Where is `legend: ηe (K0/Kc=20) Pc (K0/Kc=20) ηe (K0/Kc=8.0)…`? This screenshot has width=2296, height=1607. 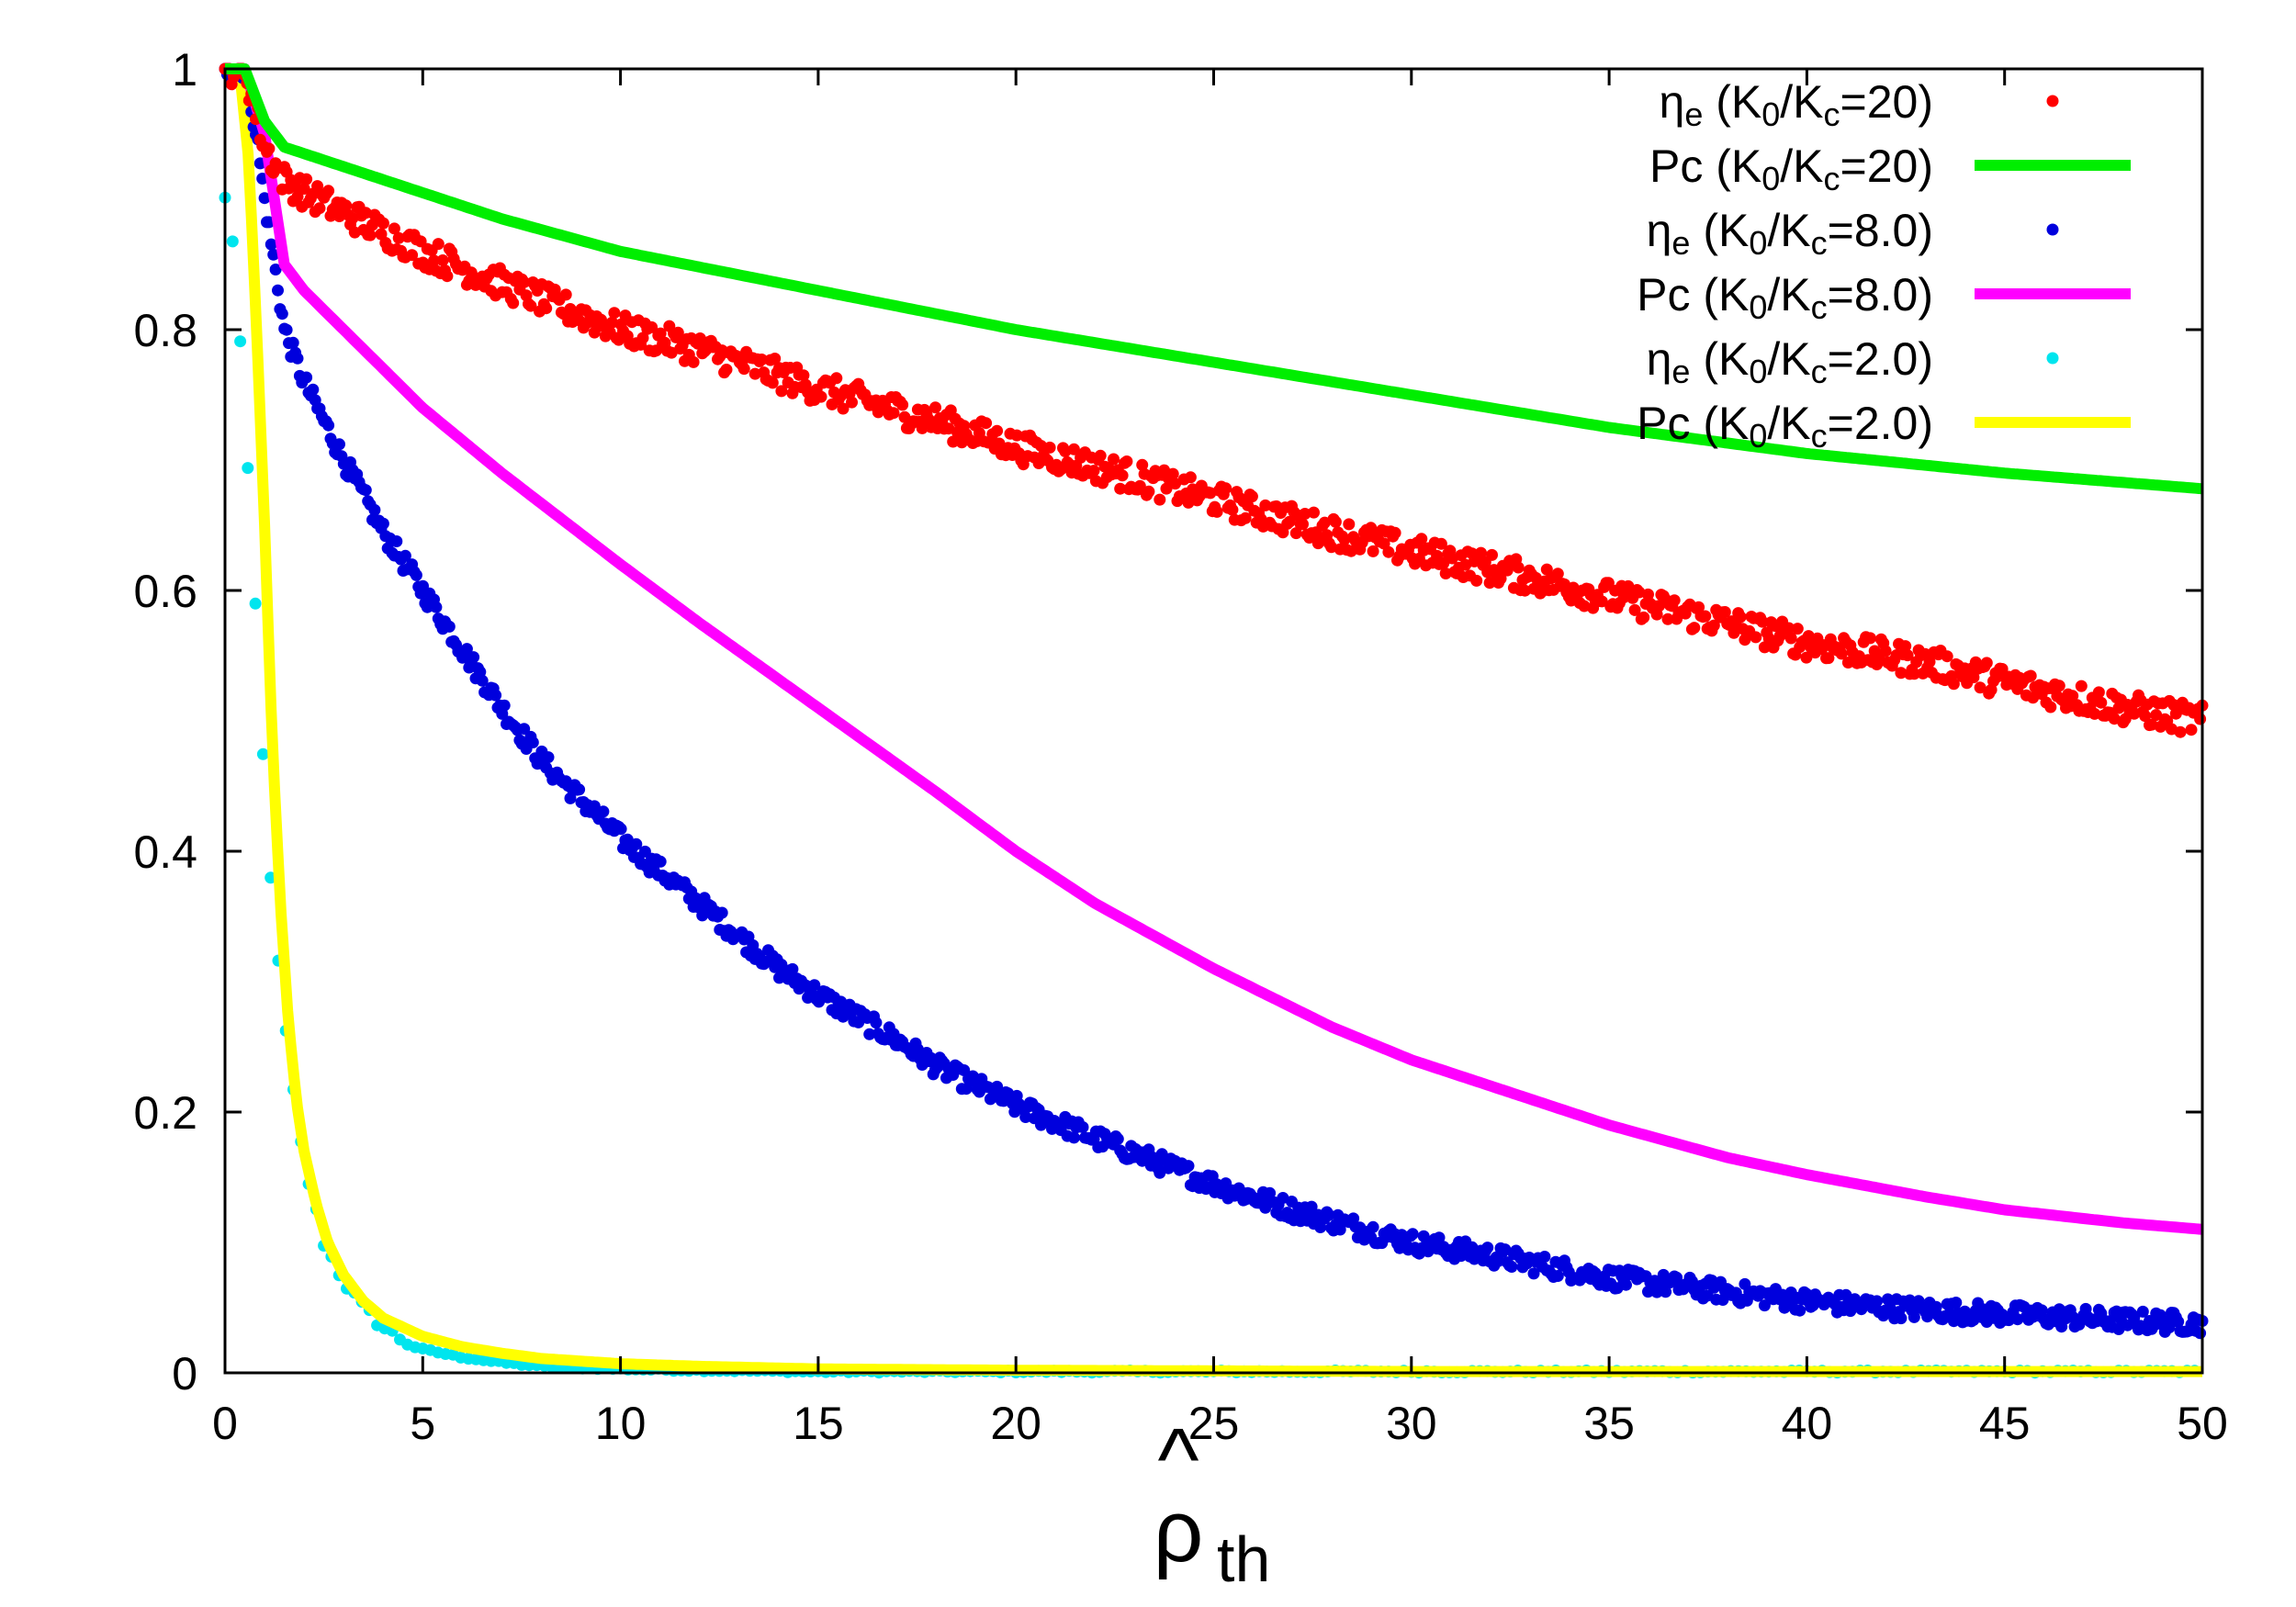
legend: ηe (K0/Kc=20) Pc (K0/Kc=20) ηe (K0/Kc=8.0)… is located at coordinates (1884, 265).